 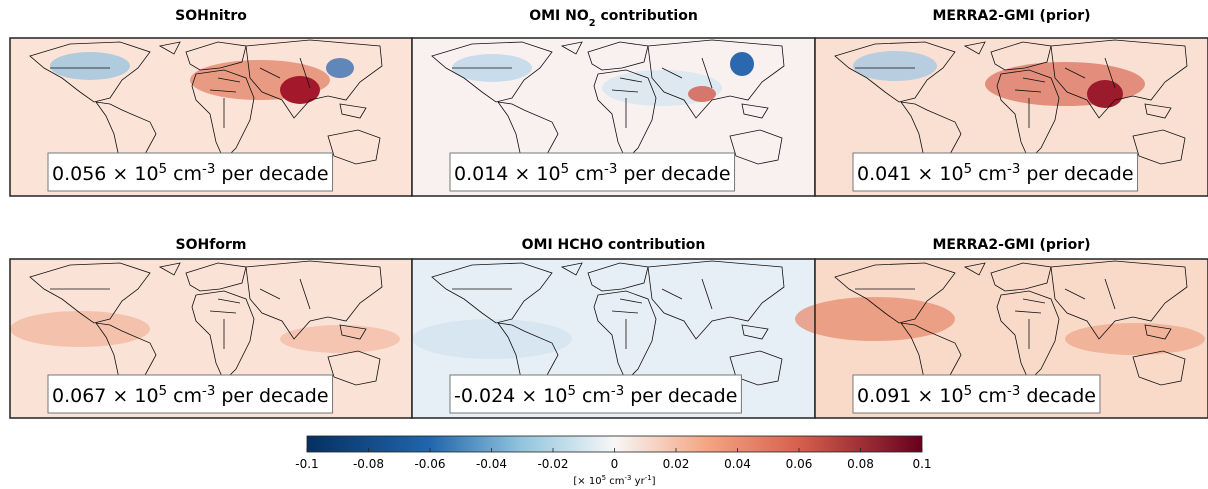 I want to click on ann: 0.014 × 105 cm-3 per decade, so click(x=592, y=174).